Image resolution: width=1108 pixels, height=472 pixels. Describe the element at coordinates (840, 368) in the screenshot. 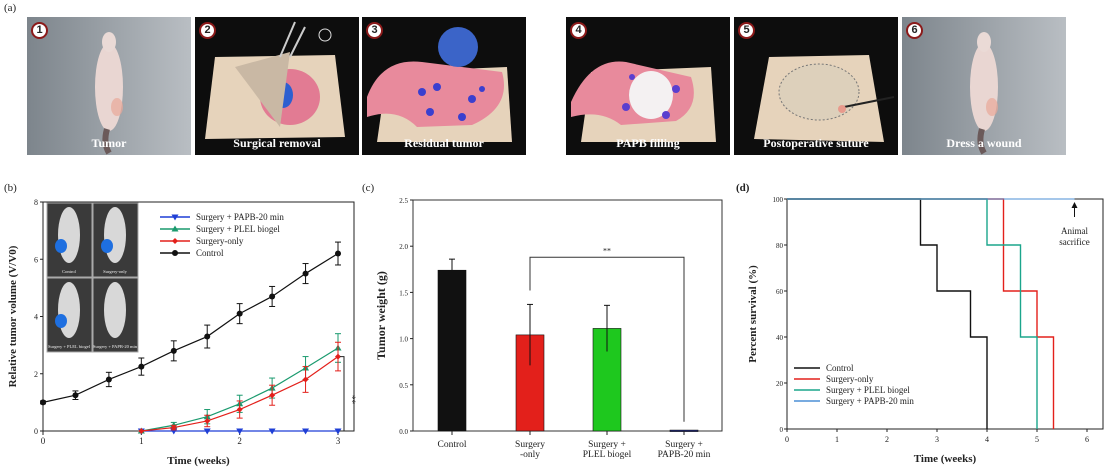

I see `legend-label: Control` at that location.